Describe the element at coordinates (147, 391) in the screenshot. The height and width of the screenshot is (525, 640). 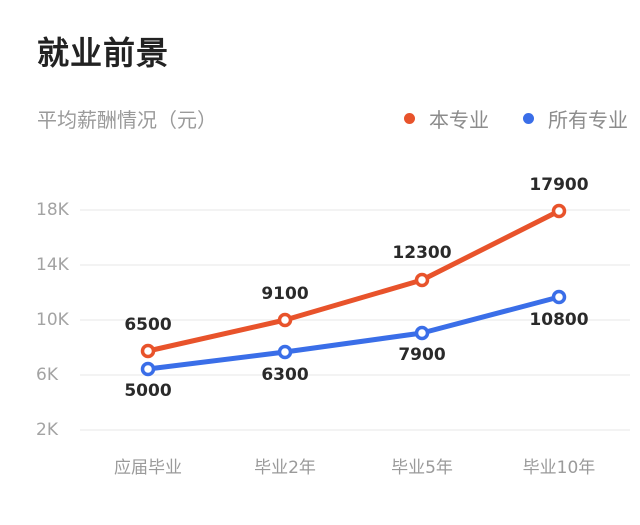
I see `data-label: 5000` at that location.